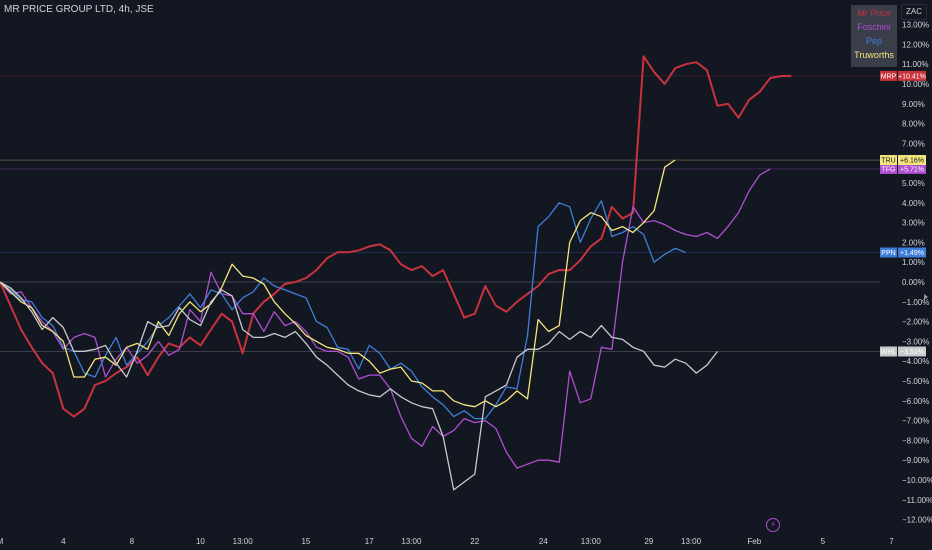 This screenshot has width=932, height=550. I want to click on y-tick-label: −12.00%, so click(917, 520).